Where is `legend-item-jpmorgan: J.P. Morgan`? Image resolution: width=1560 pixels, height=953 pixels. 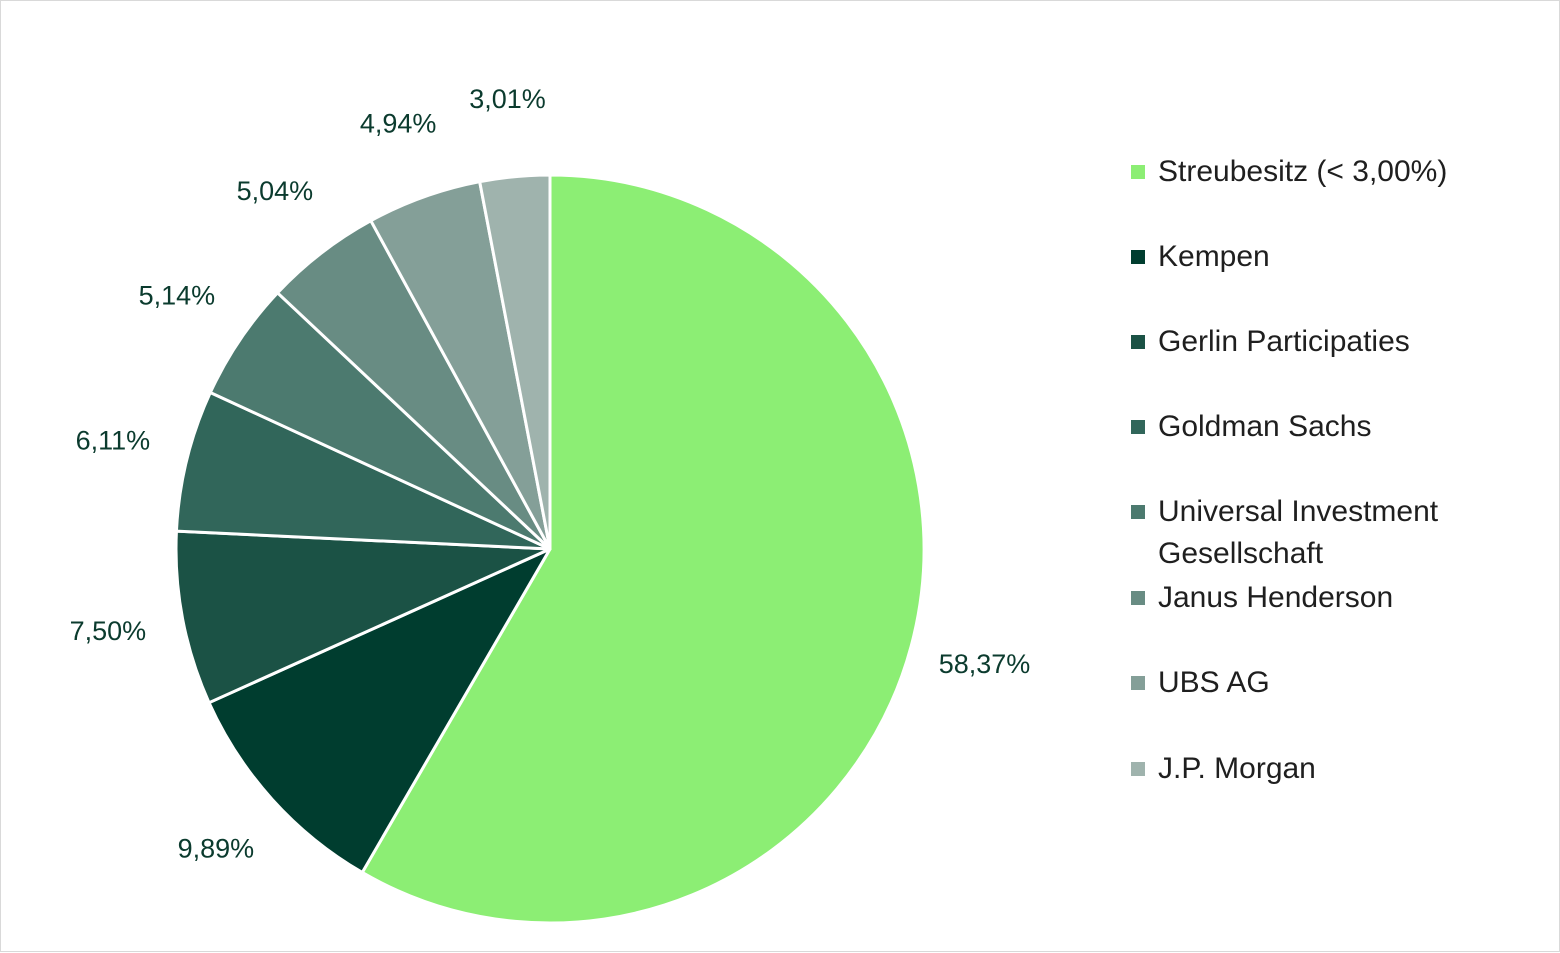
legend-item-jpmorgan: J.P. Morgan is located at coordinates (1314, 769).